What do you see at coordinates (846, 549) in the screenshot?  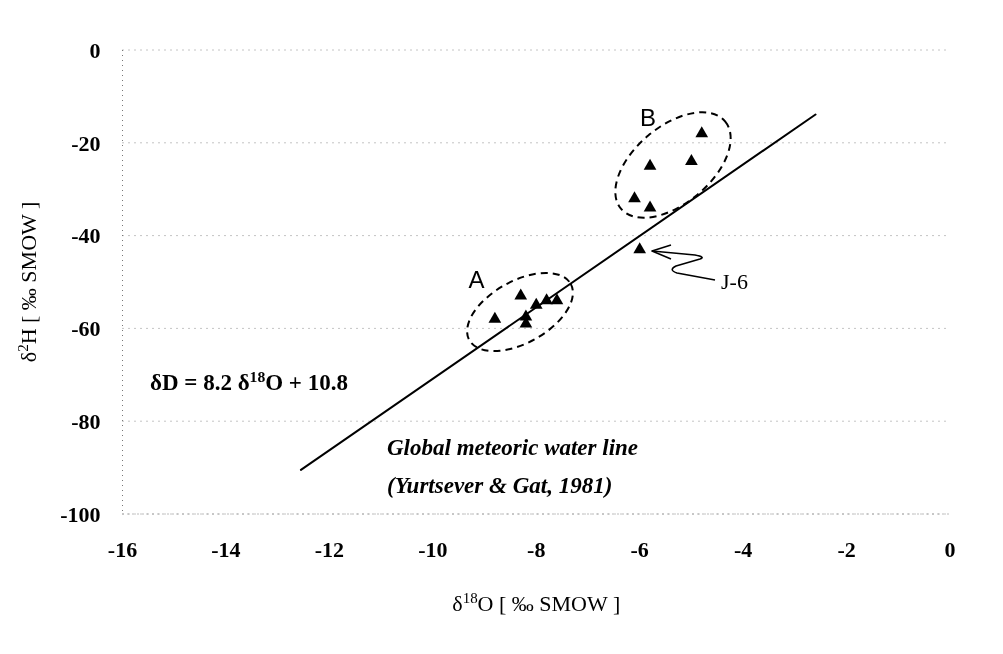 I see `x-tick-label: -2` at bounding box center [846, 549].